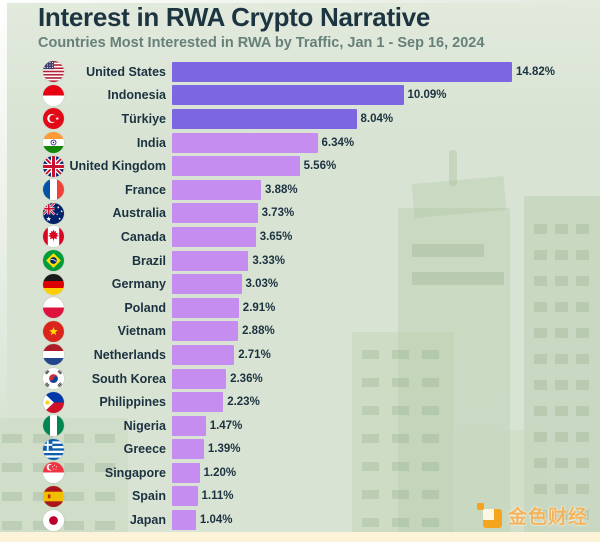 This screenshot has height=542, width=600. What do you see at coordinates (338, 142) in the screenshot?
I see `value-label: 6.34%` at bounding box center [338, 142].